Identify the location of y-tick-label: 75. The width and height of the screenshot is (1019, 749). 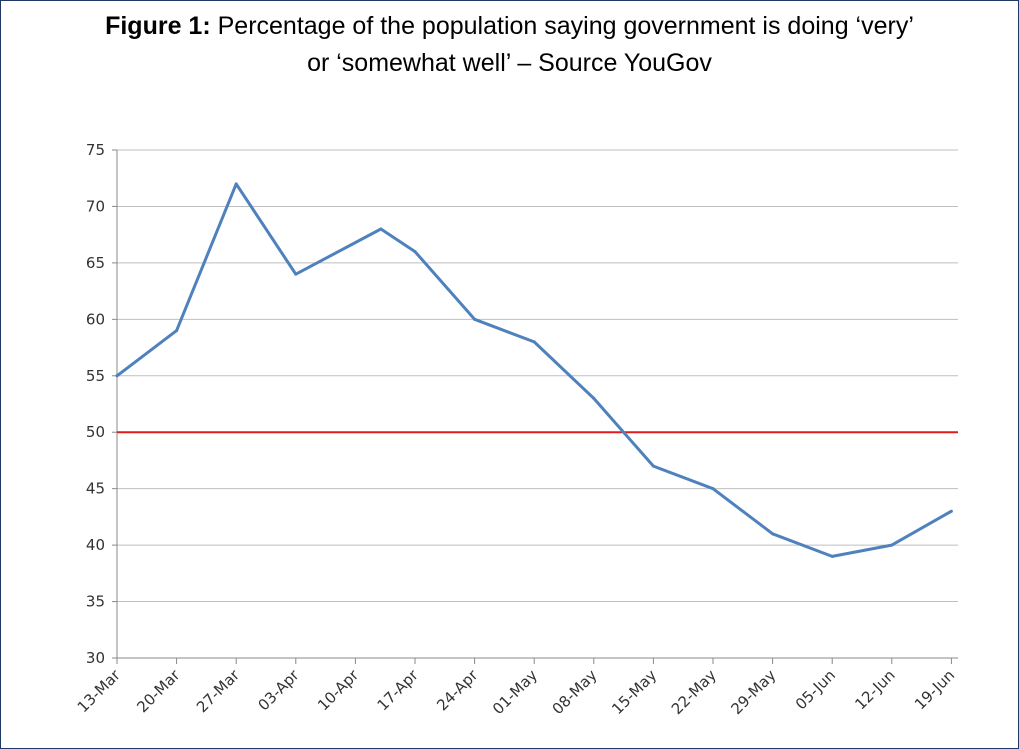
(95, 150).